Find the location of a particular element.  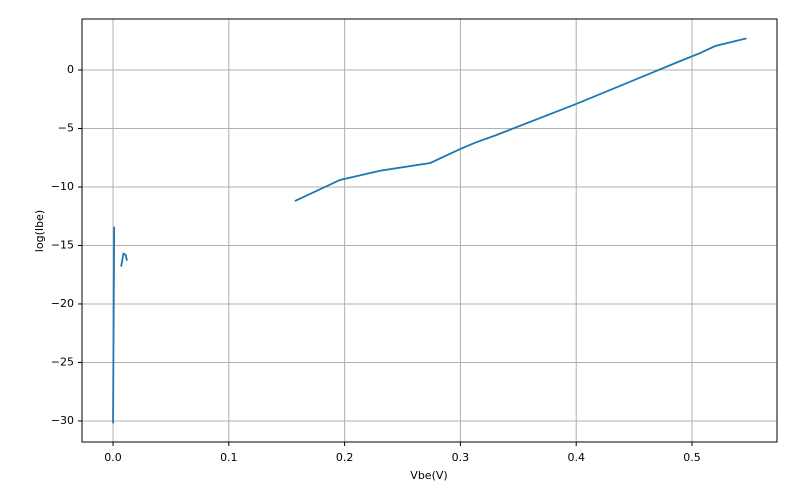

y-tick-label: −5 is located at coordinates (66, 127).